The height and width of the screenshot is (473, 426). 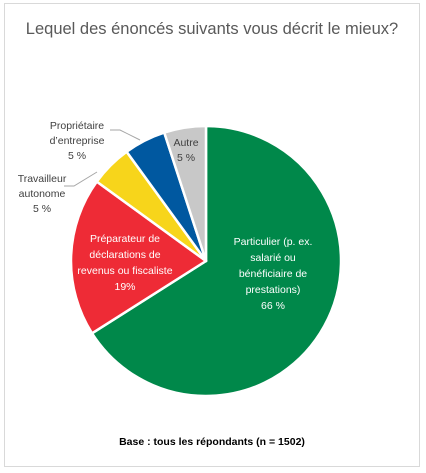 I want to click on slice-label: Autre 5 %, so click(x=185, y=150).